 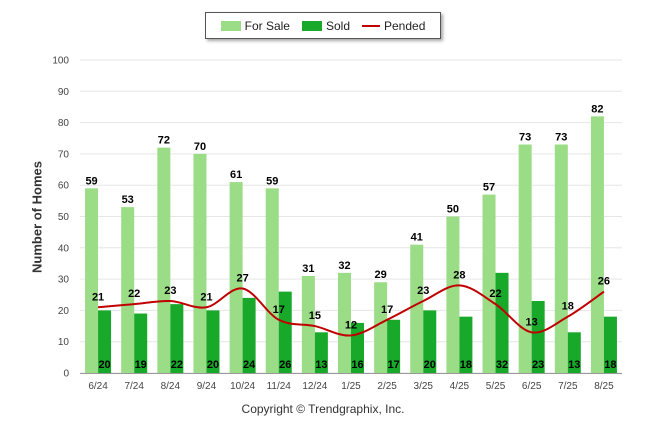 What do you see at coordinates (242, 278) in the screenshot?
I see `pended-data-label: 27` at bounding box center [242, 278].